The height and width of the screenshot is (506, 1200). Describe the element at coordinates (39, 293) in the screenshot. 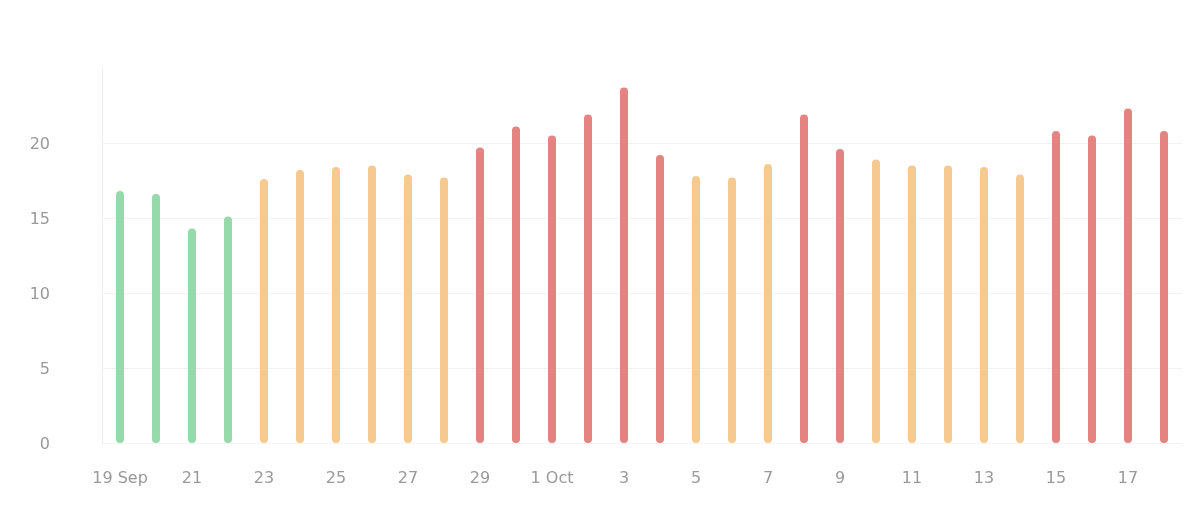

I see `y-tick-label: 10` at that location.